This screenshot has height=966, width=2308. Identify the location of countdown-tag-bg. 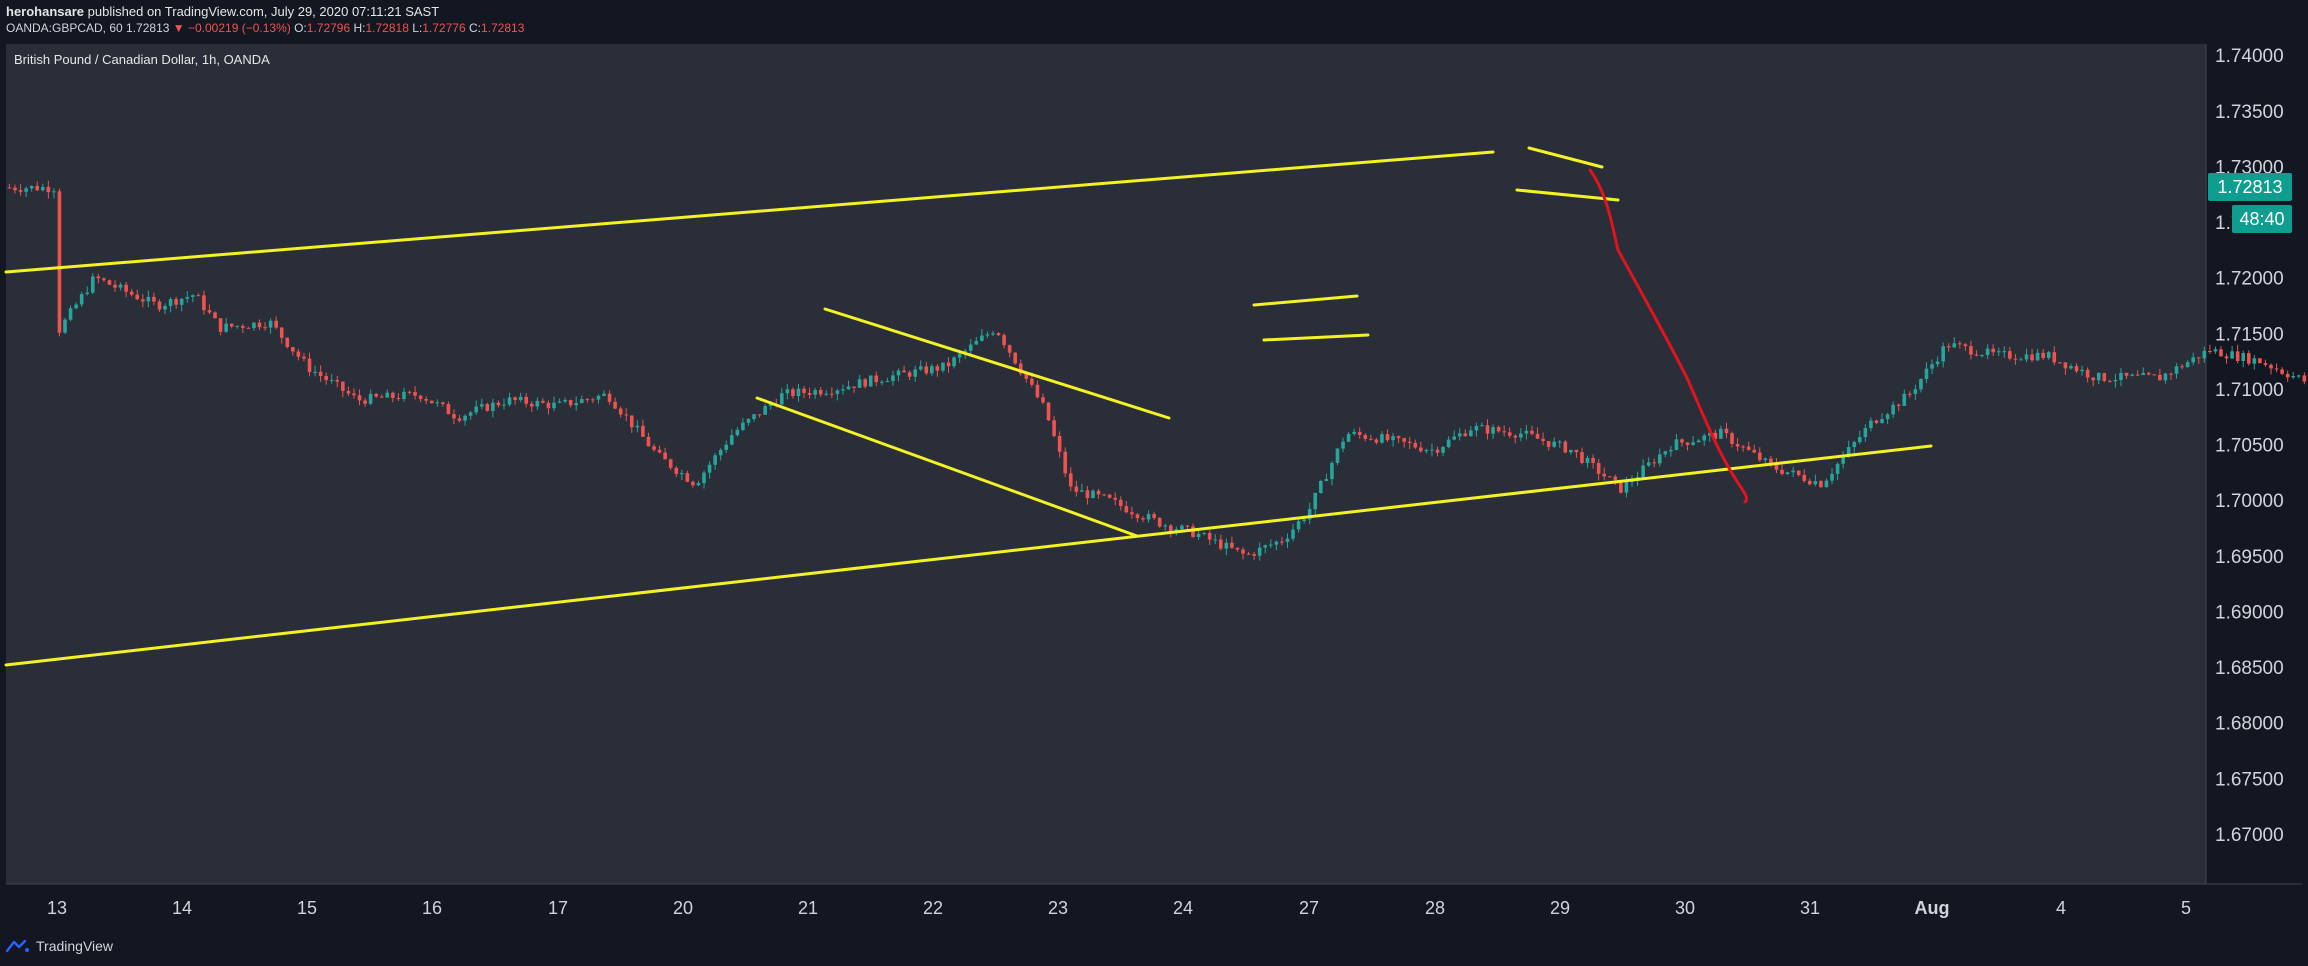
(2262, 219).